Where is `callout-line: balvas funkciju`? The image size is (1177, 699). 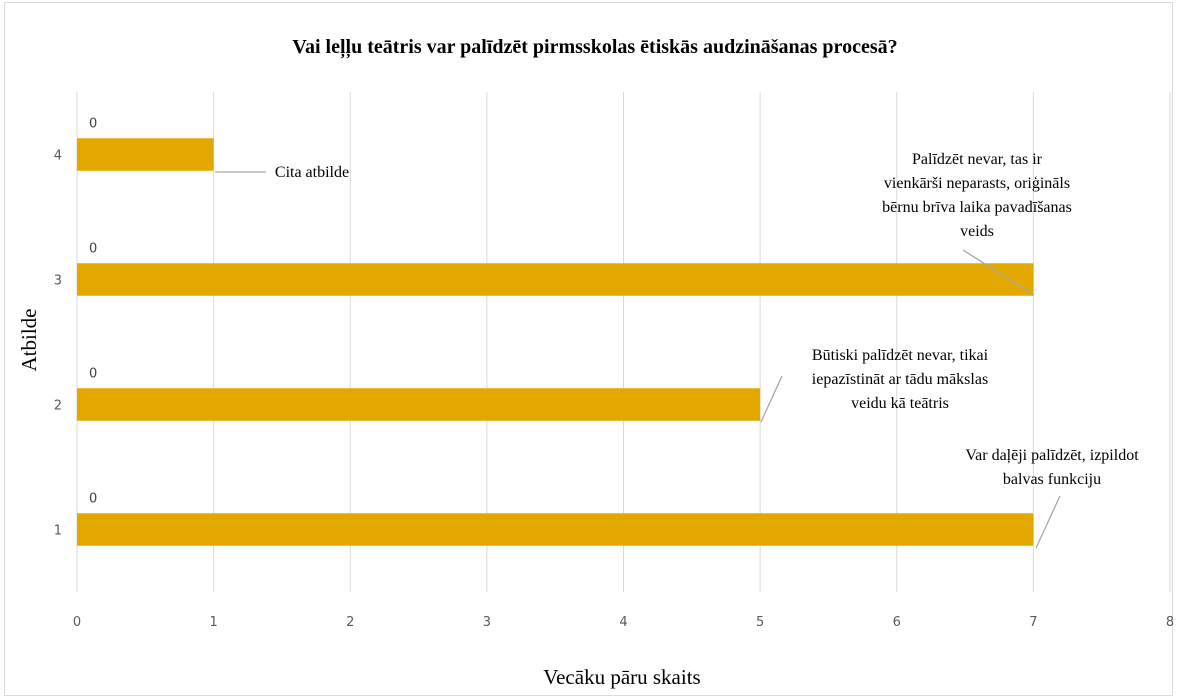
callout-line: balvas funkciju is located at coordinates (1052, 479).